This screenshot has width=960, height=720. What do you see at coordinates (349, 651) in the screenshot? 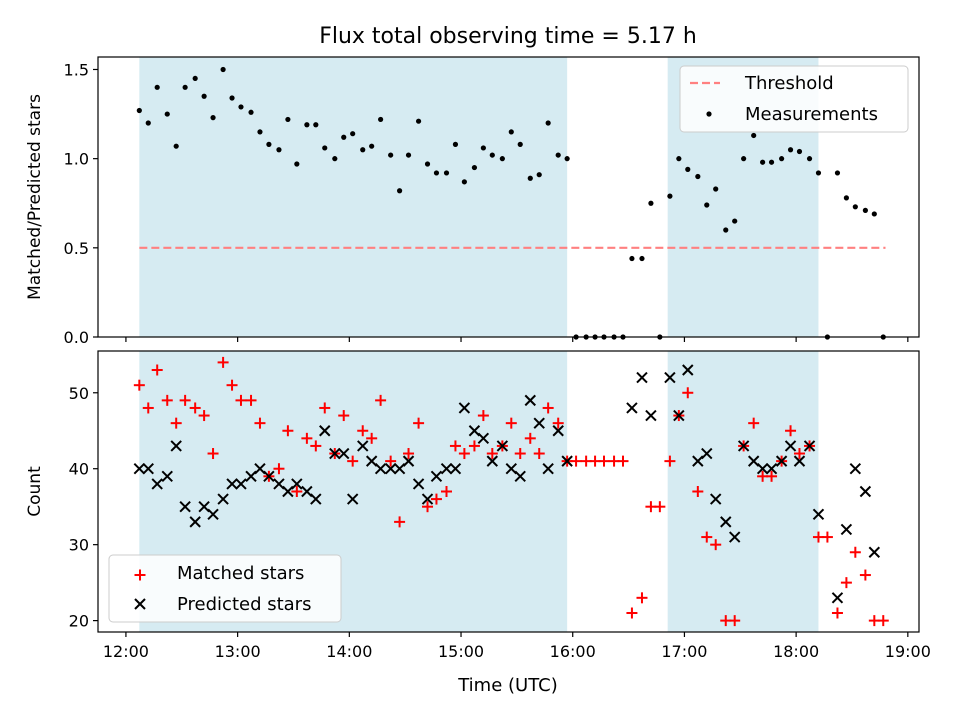
I see `x-tick-label: 14:00` at bounding box center [349, 651].